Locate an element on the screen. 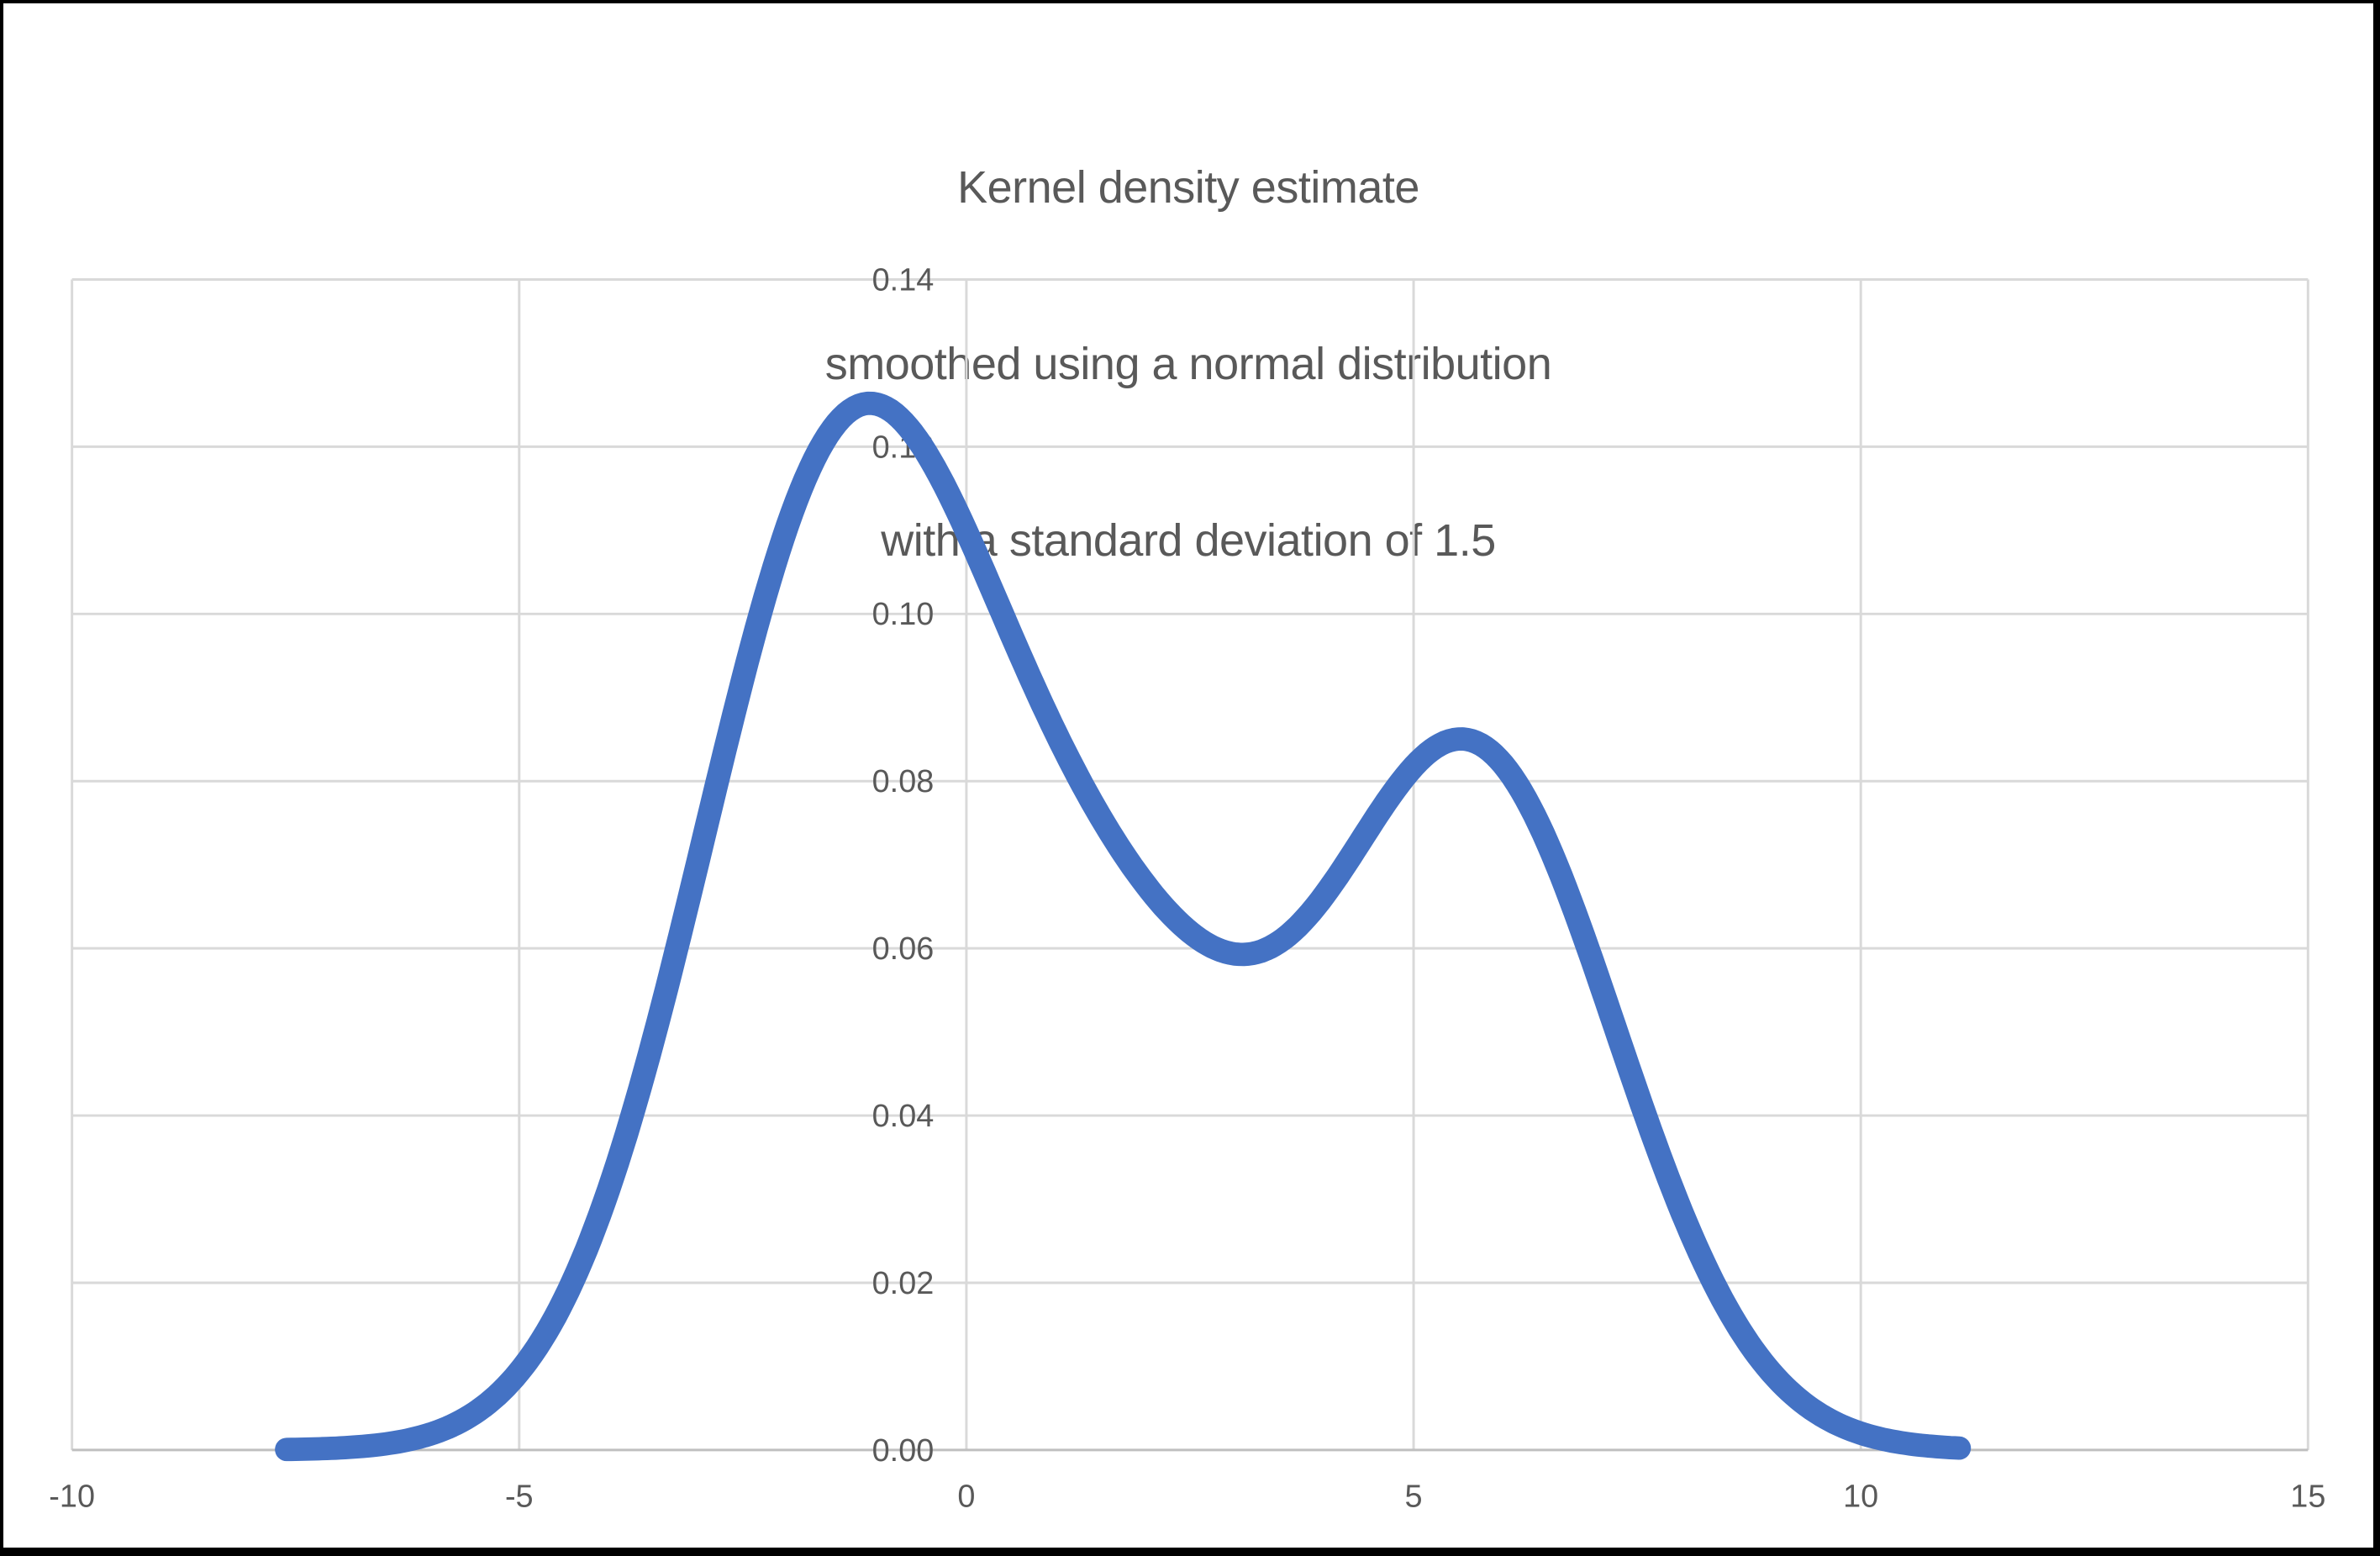  x-tick-label-15: 15 is located at coordinates (2308, 1496).